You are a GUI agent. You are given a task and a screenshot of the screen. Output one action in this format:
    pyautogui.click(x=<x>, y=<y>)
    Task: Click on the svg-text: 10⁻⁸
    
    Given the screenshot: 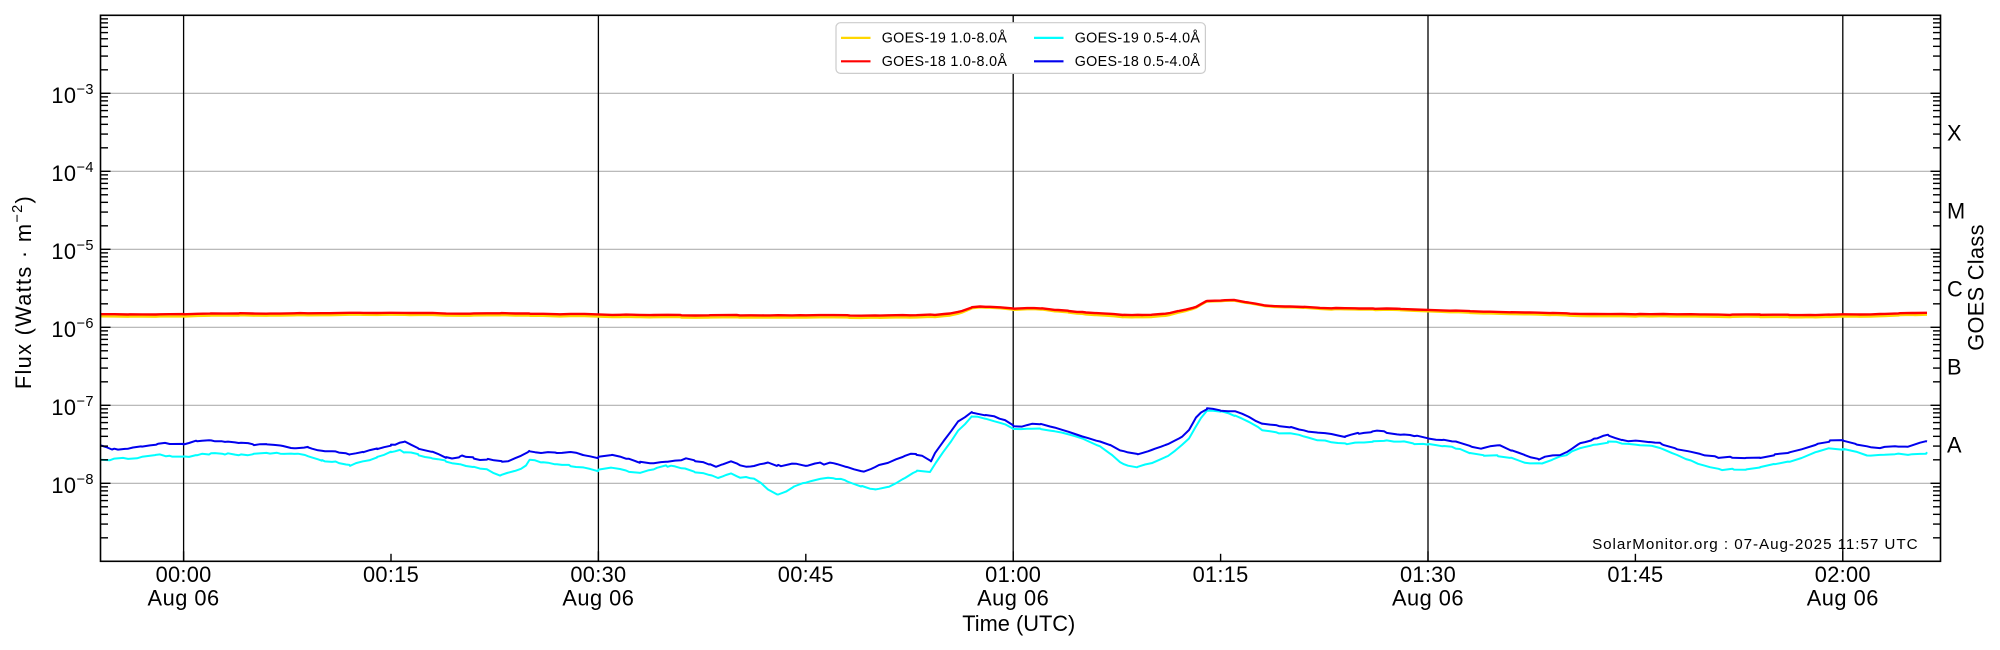 What is the action you would take?
    pyautogui.click(x=72, y=485)
    